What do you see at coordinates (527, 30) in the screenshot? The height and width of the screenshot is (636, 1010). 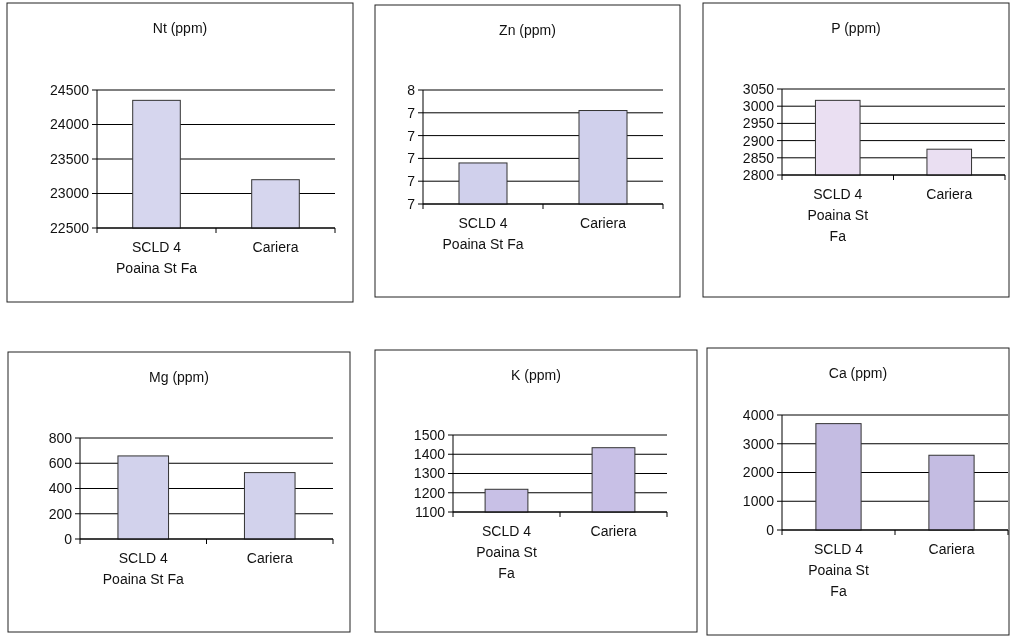 I see `chart-title: Zn (ppm)` at bounding box center [527, 30].